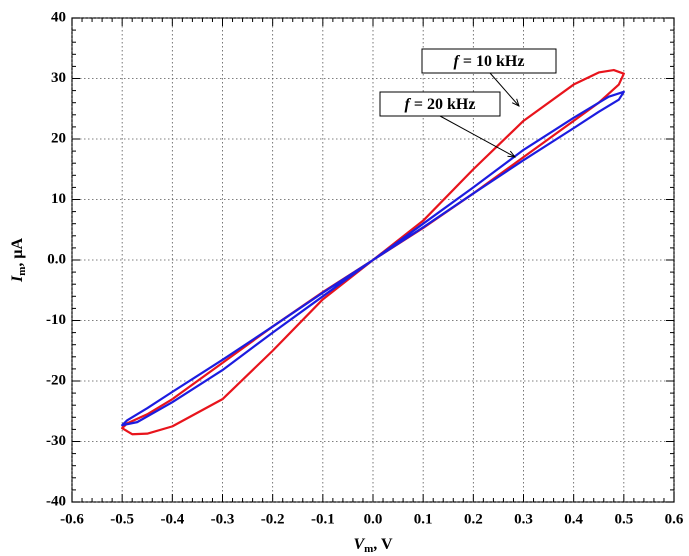 The width and height of the screenshot is (689, 556). I want to click on x-tick-label: 0.0, so click(373, 519).